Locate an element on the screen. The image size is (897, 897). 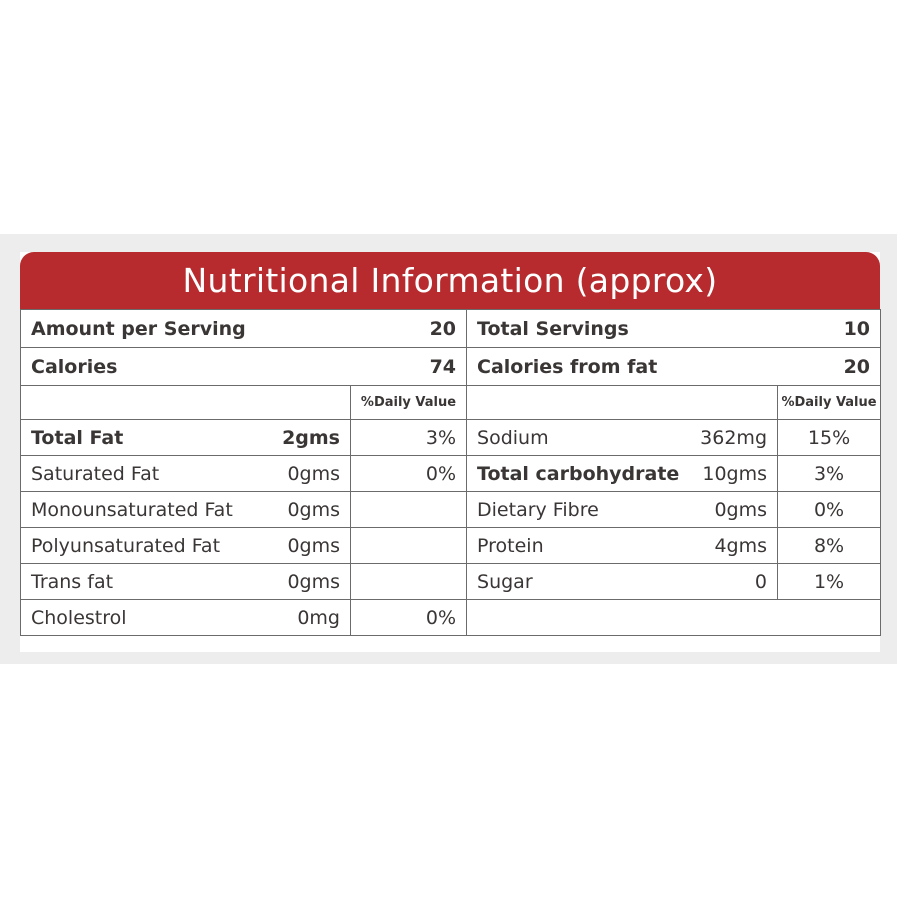
nutrient-cell-left: Polyunsaturated Fat 0gms is located at coordinates (185, 545).